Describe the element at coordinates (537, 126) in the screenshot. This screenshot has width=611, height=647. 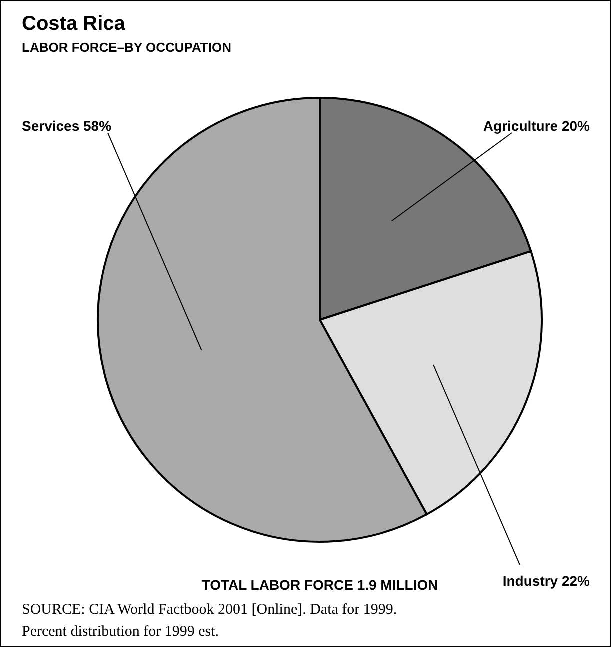
I see `slice-label: Agriculture 20%` at that location.